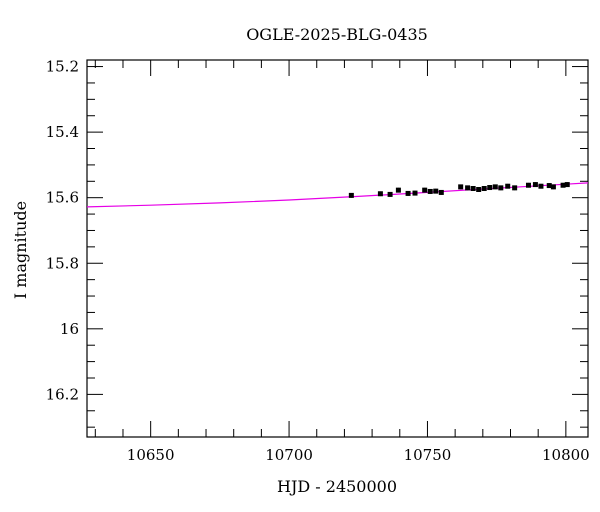 The height and width of the screenshot is (512, 600). Describe the element at coordinates (62, 394) in the screenshot. I see `y-tick-label: 16.2` at that location.